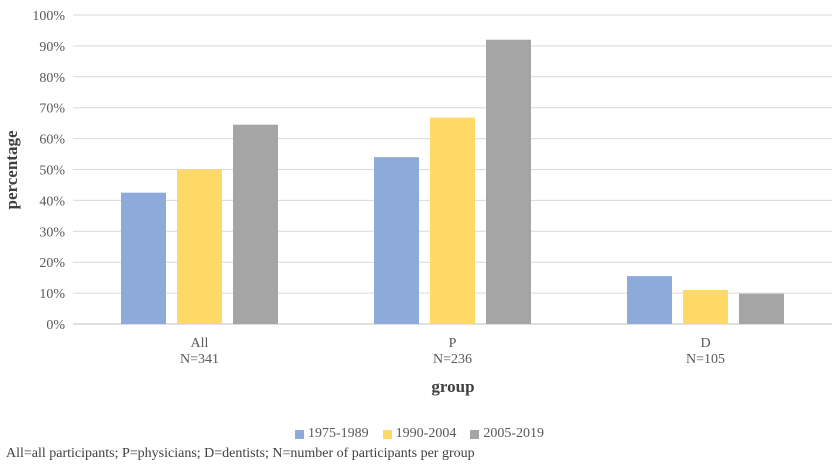  What do you see at coordinates (396, 240) in the screenshot?
I see `bar-p-1975-1989` at bounding box center [396, 240].